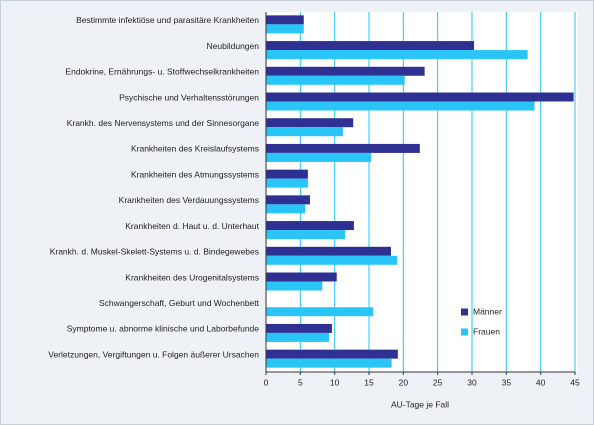 The image size is (594, 425). What do you see at coordinates (192, 226) in the screenshot?
I see `y-tick-label: Krankheiten d. Haut u. d. Unterhaut` at bounding box center [192, 226].